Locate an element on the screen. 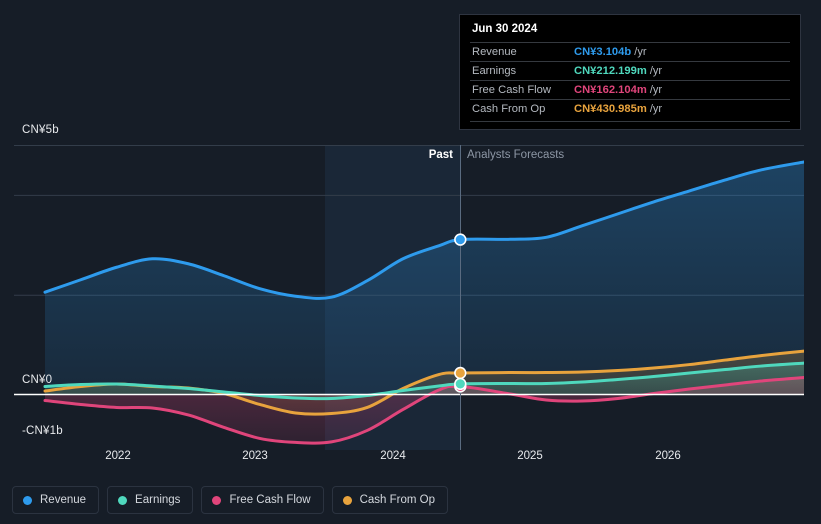  tooltip-row-value: CN¥3.104b /yr is located at coordinates (681, 52).